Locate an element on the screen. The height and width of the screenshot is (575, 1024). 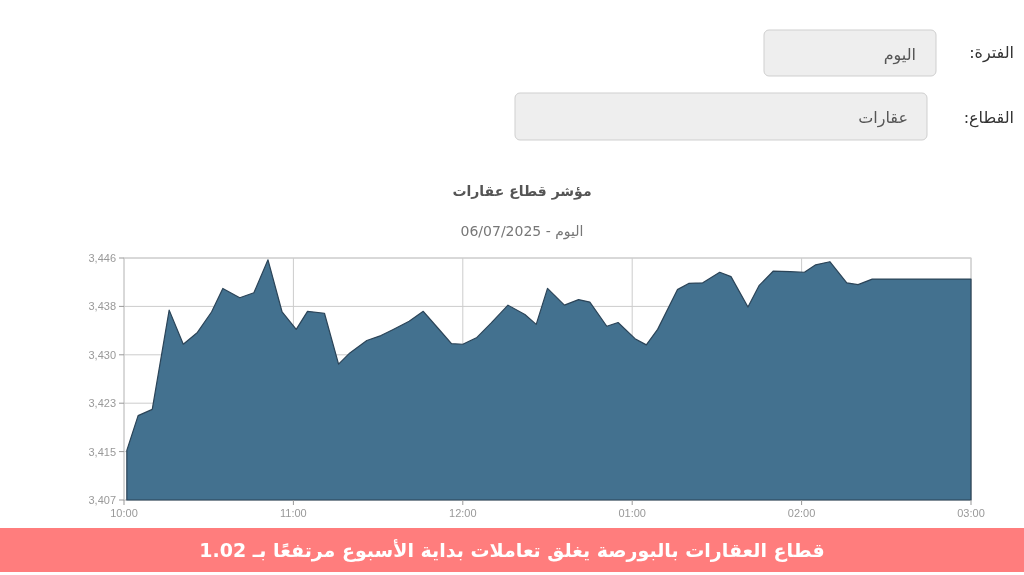
x-tick-label: 03:00 is located at coordinates (971, 513).